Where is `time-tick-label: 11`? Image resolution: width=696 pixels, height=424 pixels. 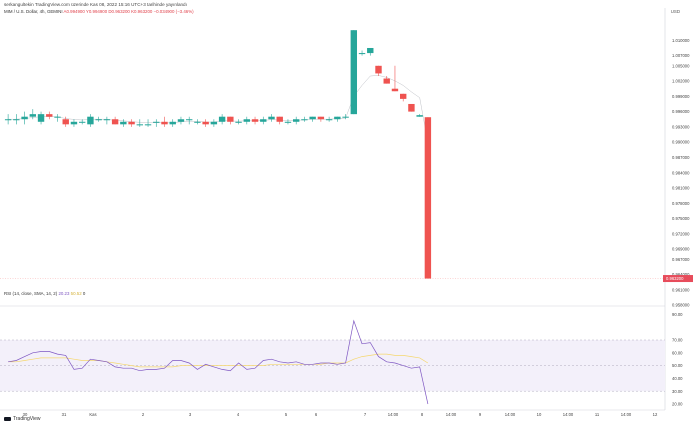 time-tick-label: 11 is located at coordinates (597, 414).